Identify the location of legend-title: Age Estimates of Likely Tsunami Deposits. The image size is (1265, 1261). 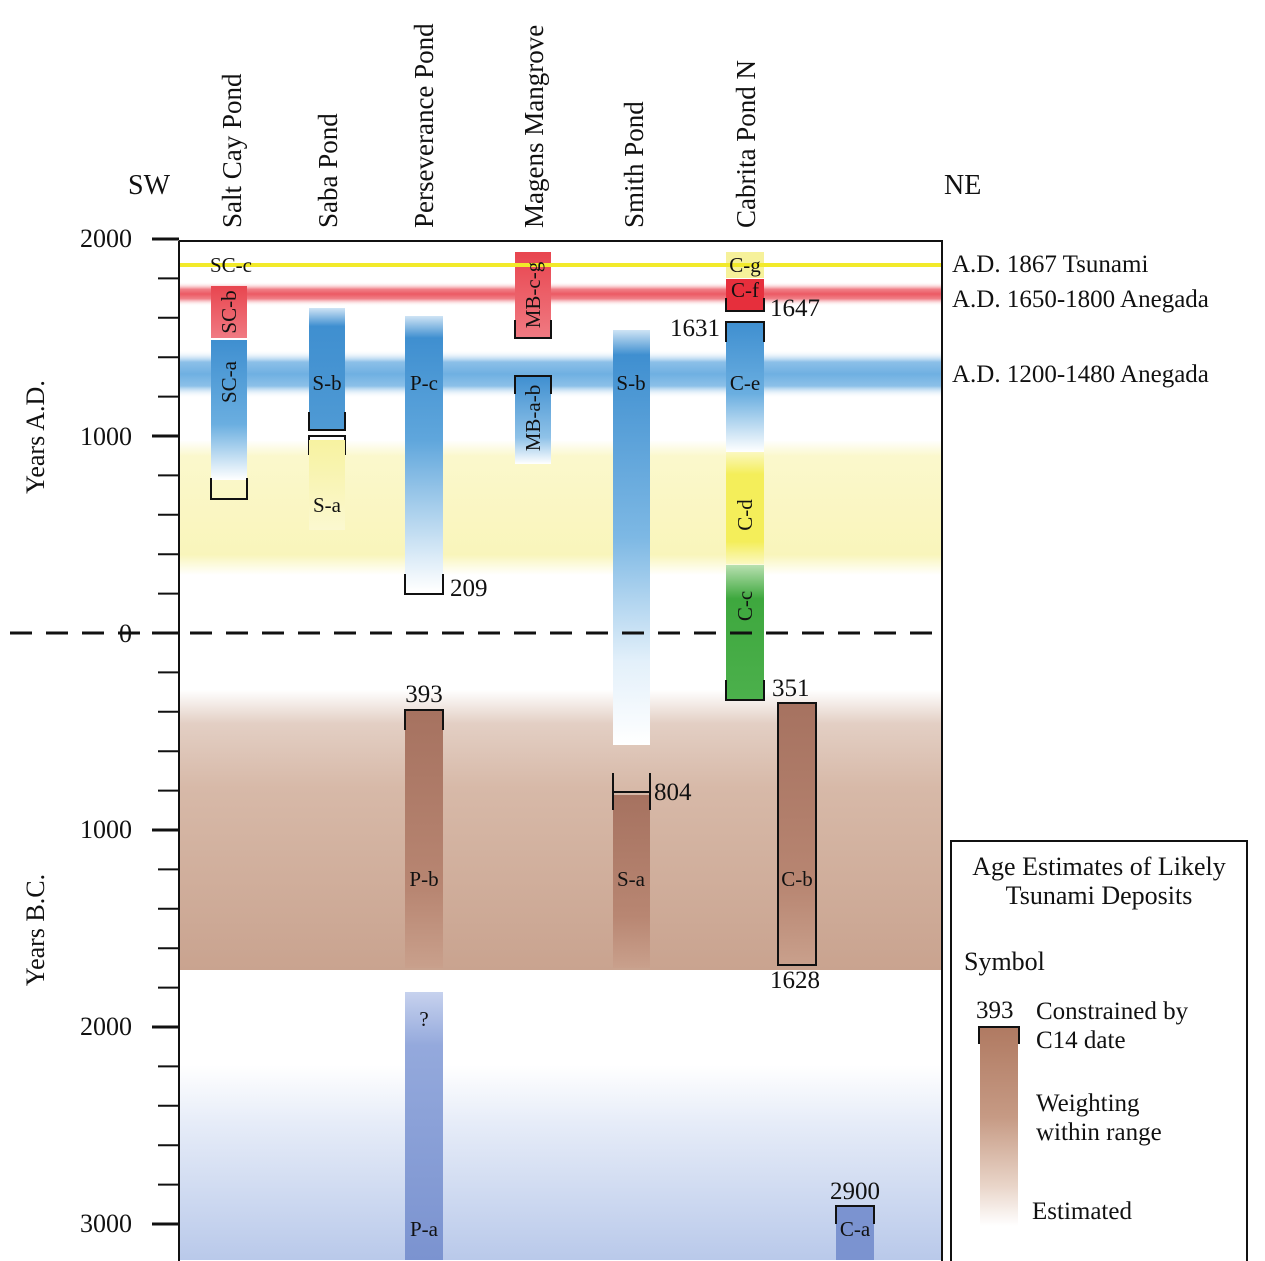
(1099, 881).